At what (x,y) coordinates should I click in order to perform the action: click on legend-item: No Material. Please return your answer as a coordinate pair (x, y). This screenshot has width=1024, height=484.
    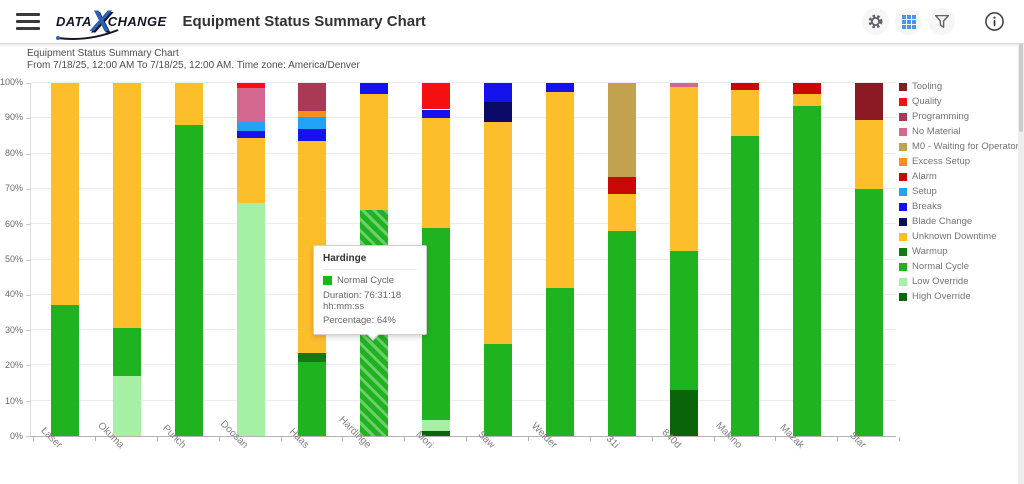
    Looking at the image, I should click on (959, 131).